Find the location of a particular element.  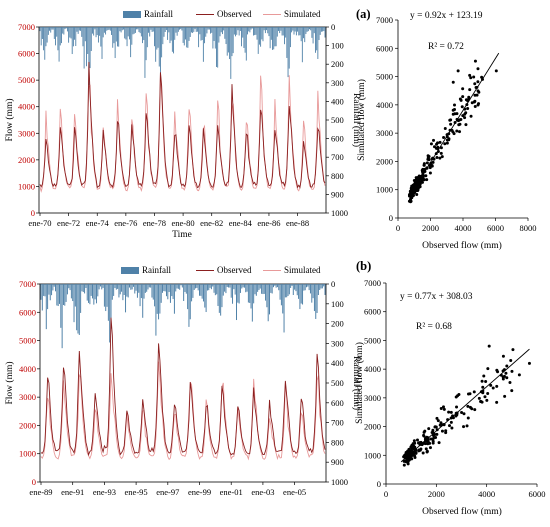

x-tick-label: 8000 is located at coordinates (528, 228).